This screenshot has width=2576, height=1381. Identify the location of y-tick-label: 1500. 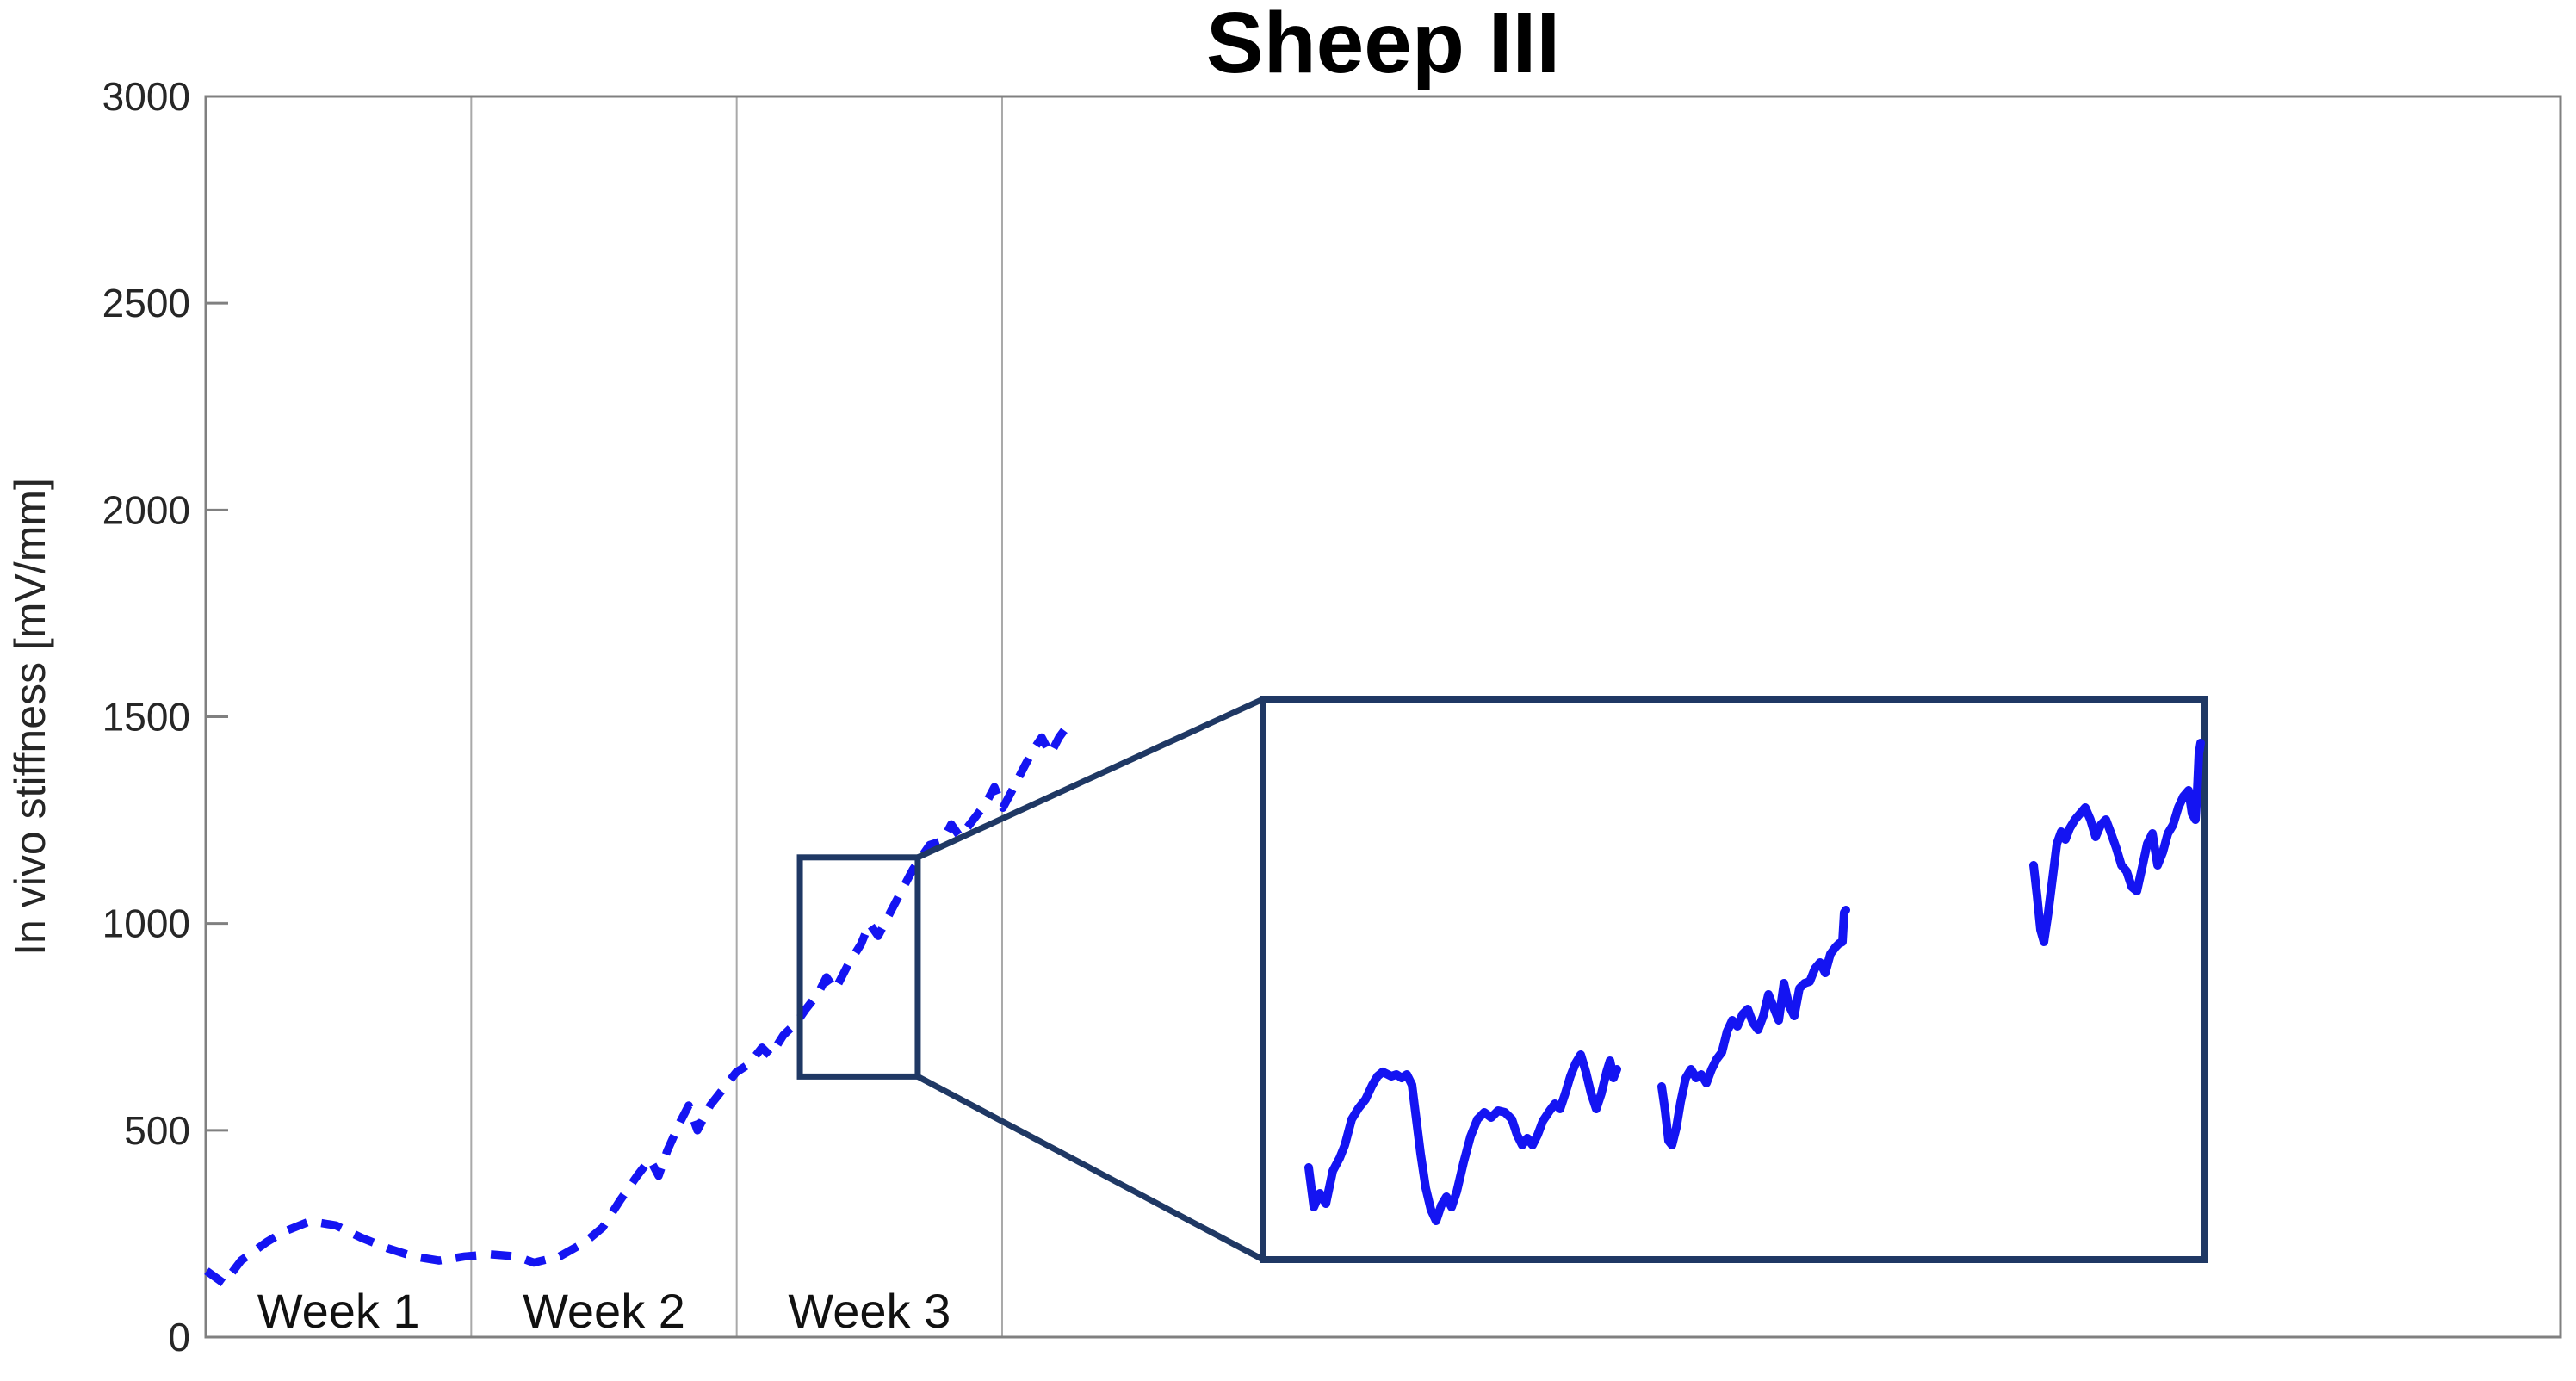
(146, 717).